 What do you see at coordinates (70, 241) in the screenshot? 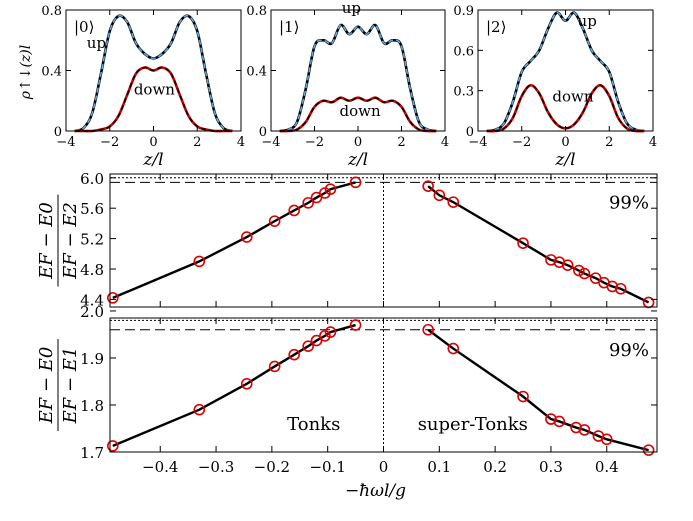
I see `y-label-denominator: EF − E2` at bounding box center [70, 241].